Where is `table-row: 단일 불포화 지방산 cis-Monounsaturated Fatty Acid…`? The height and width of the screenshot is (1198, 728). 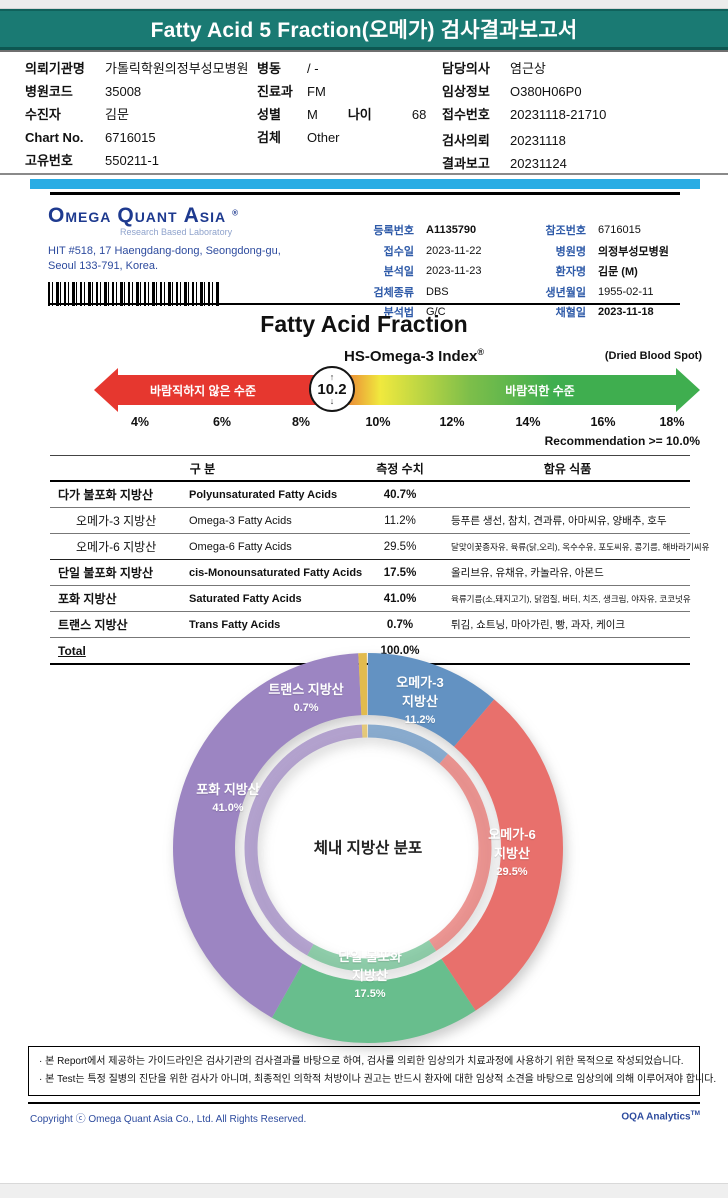
table-row: 단일 불포화 지방산 cis-Monounsaturated Fatty Acid… is located at coordinates (370, 573).